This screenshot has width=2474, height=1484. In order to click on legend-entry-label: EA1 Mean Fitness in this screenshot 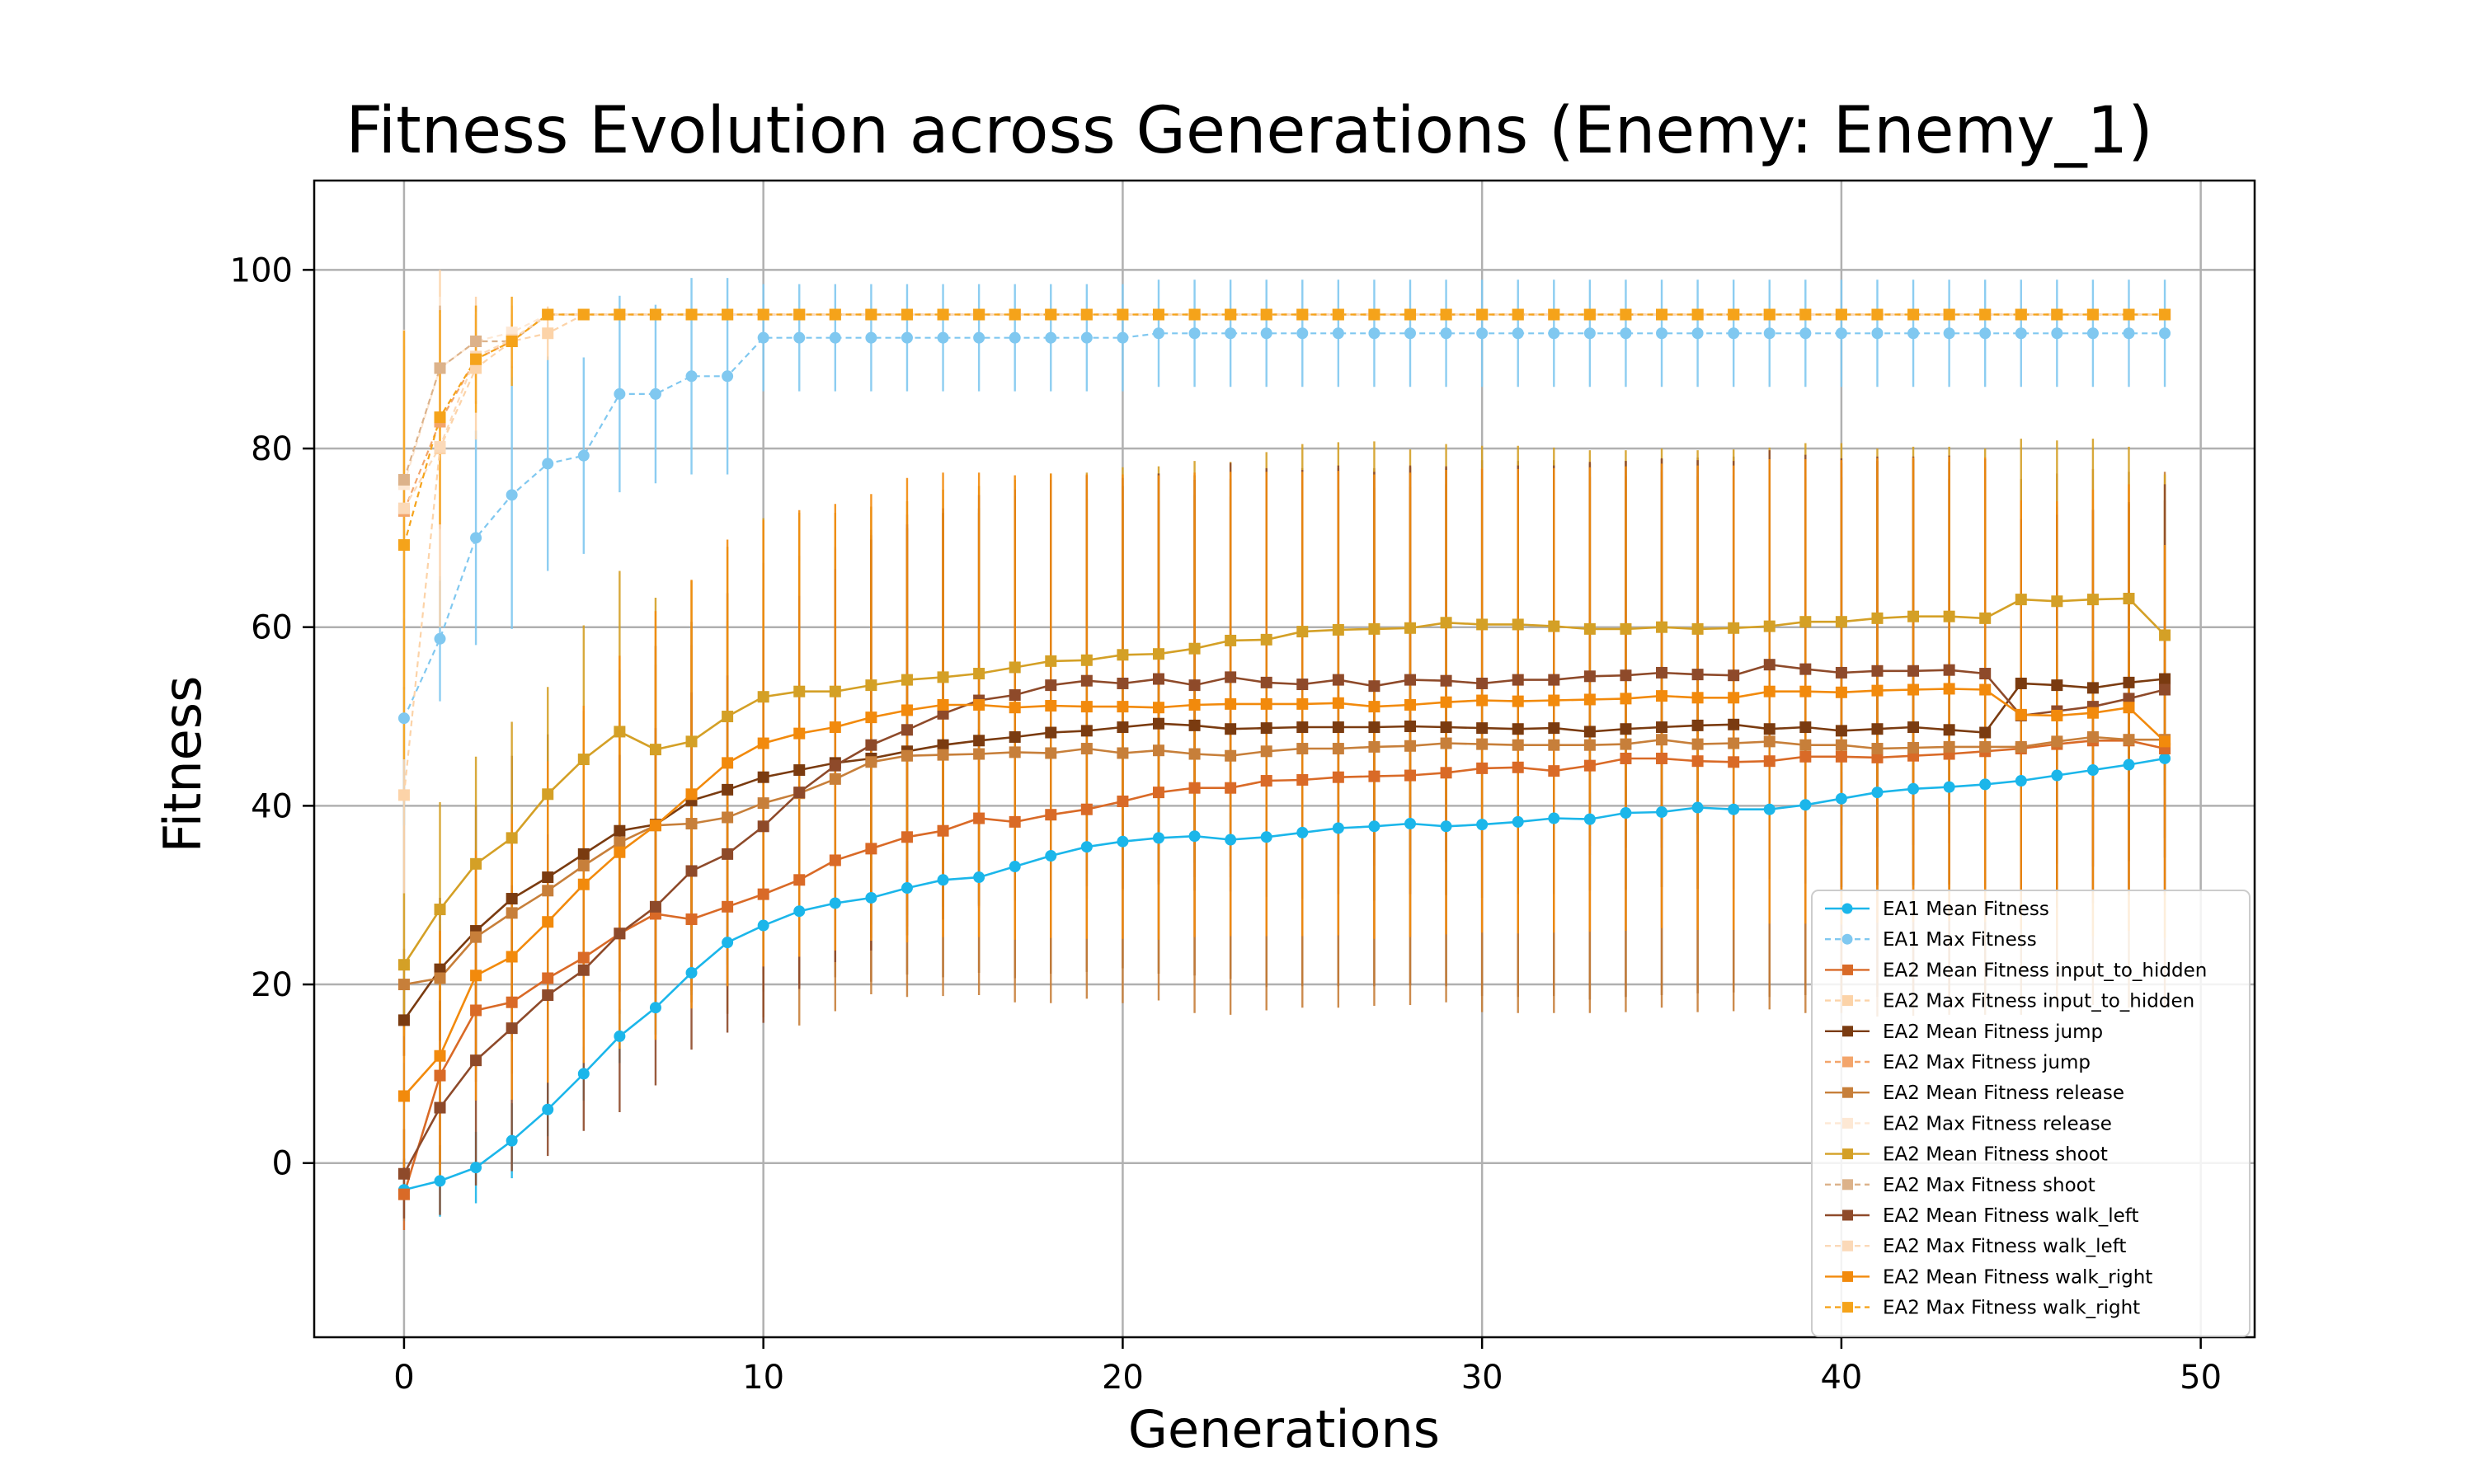, I will do `click(1966, 909)`.